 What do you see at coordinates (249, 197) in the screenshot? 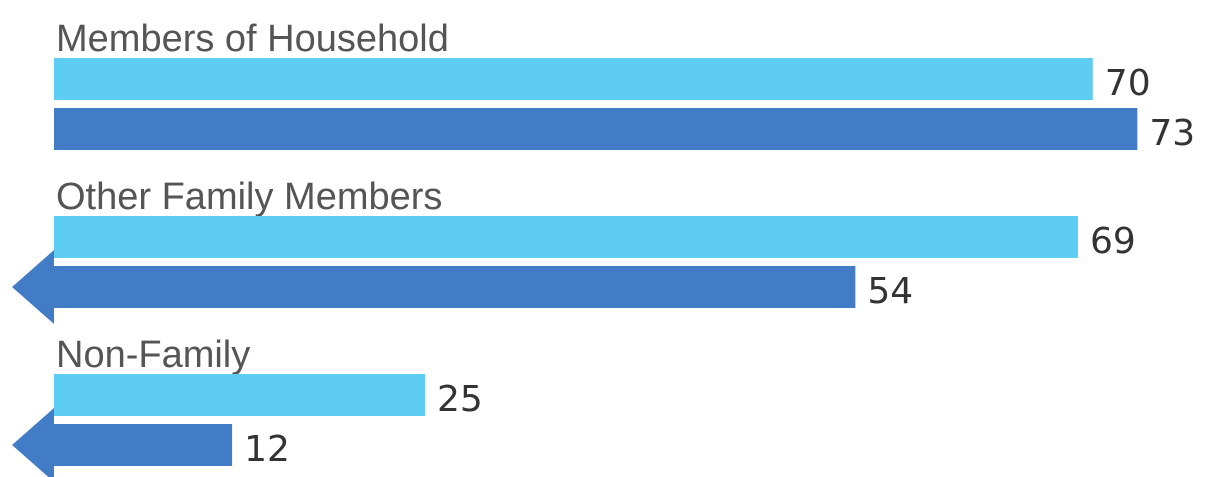
I see `category-label: Other Family Members` at bounding box center [249, 197].